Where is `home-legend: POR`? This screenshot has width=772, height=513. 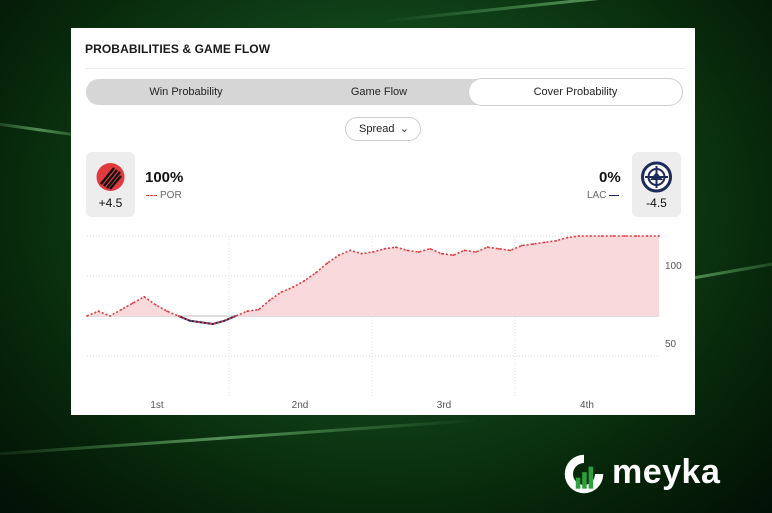 home-legend: POR is located at coordinates (164, 195).